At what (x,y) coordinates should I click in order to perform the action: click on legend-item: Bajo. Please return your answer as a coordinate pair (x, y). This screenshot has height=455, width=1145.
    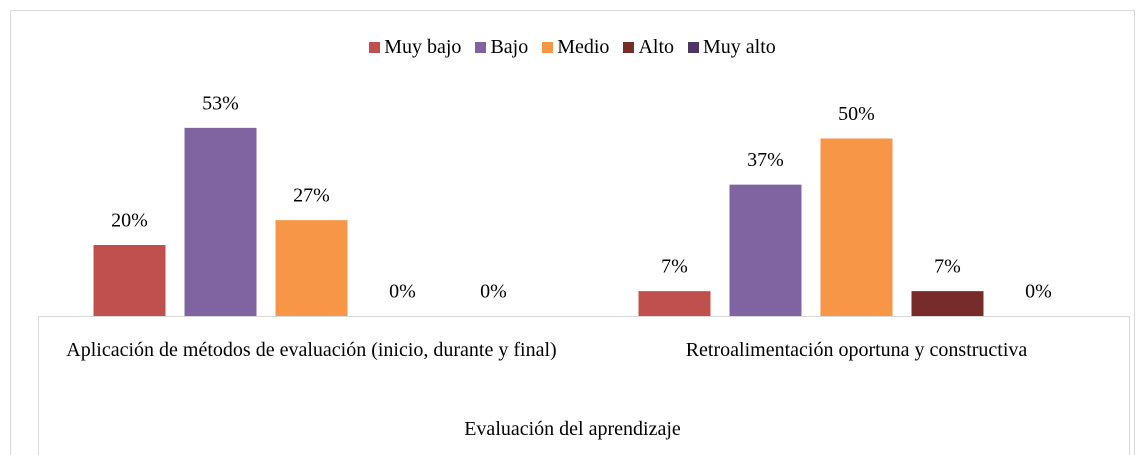
    Looking at the image, I should click on (501, 47).